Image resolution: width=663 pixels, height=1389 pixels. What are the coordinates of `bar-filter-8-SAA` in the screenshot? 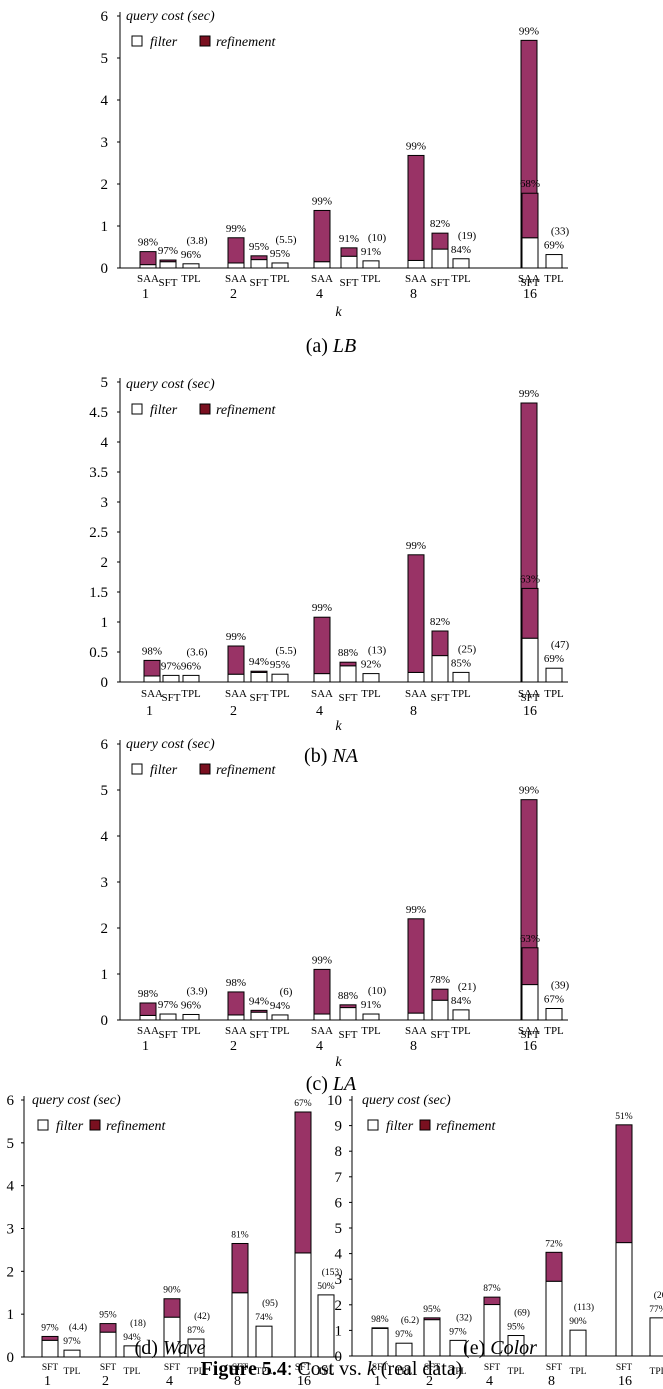 It's located at (416, 264).